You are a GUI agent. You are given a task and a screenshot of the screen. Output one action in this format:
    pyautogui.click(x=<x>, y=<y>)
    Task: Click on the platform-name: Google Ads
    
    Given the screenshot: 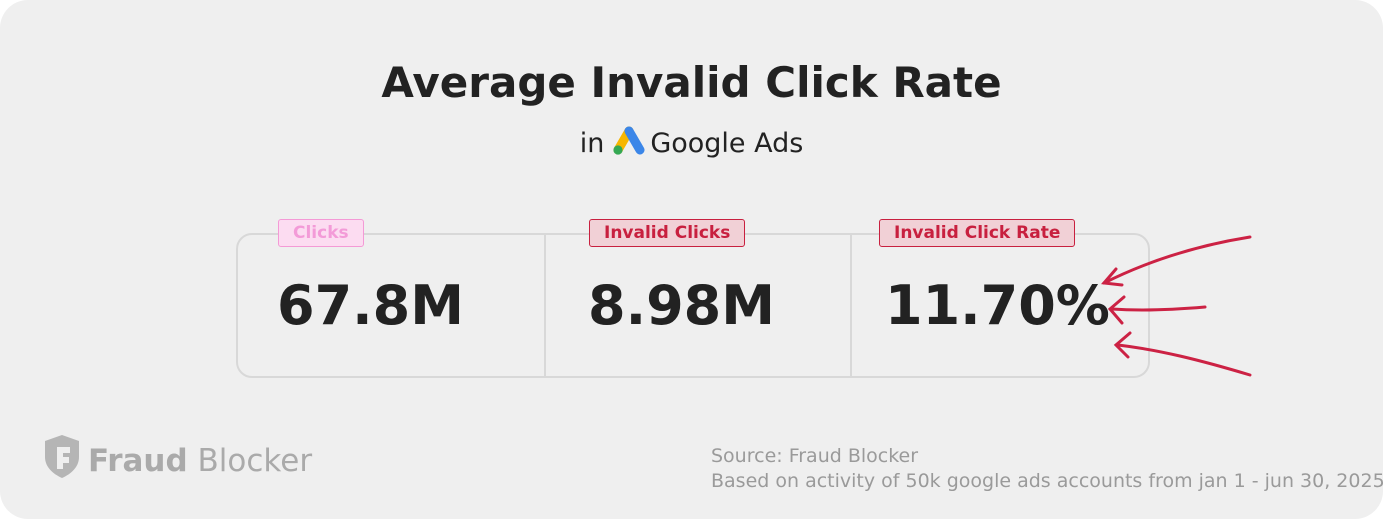 What is the action you would take?
    pyautogui.click(x=727, y=143)
    